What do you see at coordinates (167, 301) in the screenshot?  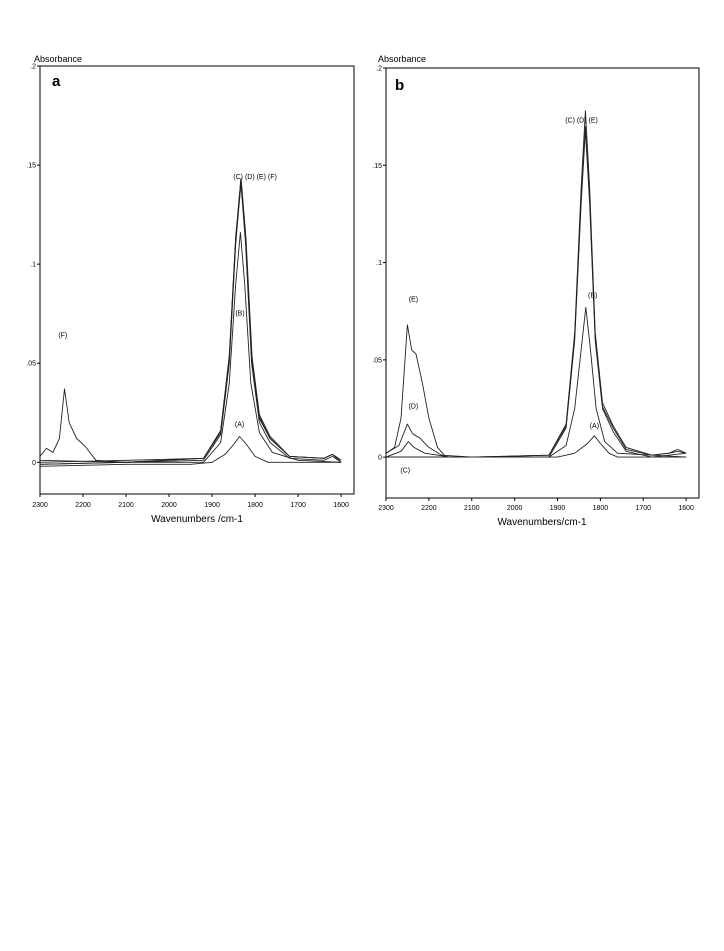 I see `panel-a-annotations: (C) (D) (E) (F) (B) (F) (A)` at bounding box center [167, 301].